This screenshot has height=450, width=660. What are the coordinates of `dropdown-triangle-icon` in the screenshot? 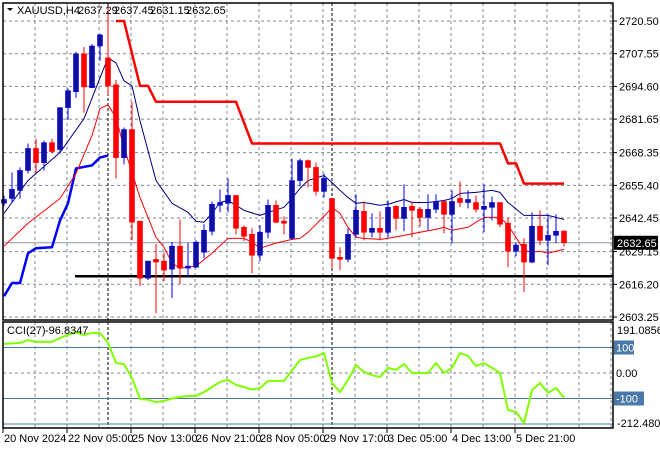 It's located at (10, 9).